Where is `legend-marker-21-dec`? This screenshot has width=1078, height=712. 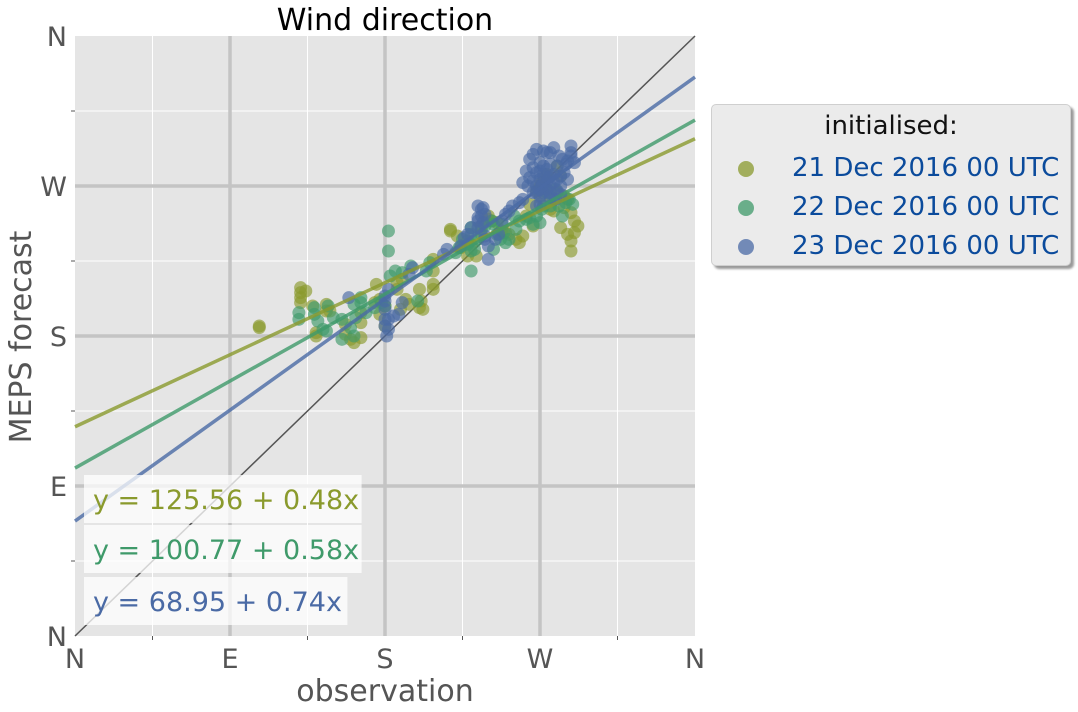 legend-marker-21-dec is located at coordinates (746, 169).